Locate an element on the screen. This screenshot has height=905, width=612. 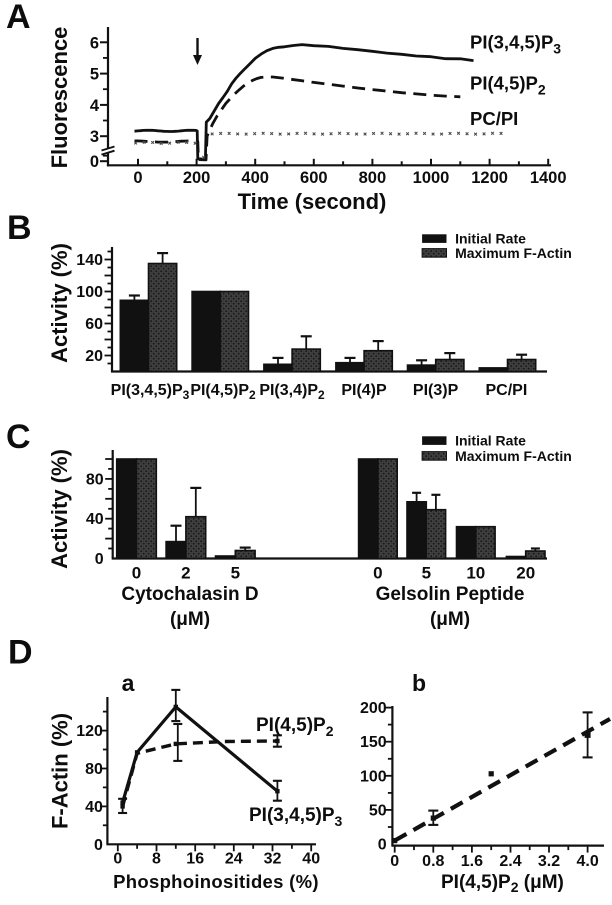
svg-text: B is located at coordinates (19, 228).